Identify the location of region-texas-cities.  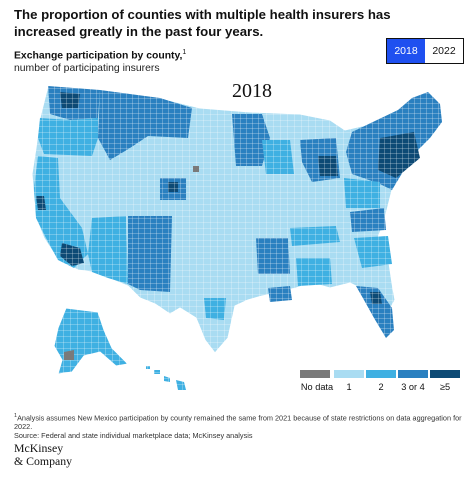
(215, 309).